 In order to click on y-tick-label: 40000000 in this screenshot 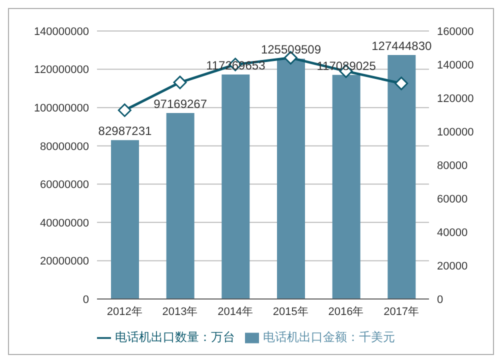, I will do `click(64, 223)`.